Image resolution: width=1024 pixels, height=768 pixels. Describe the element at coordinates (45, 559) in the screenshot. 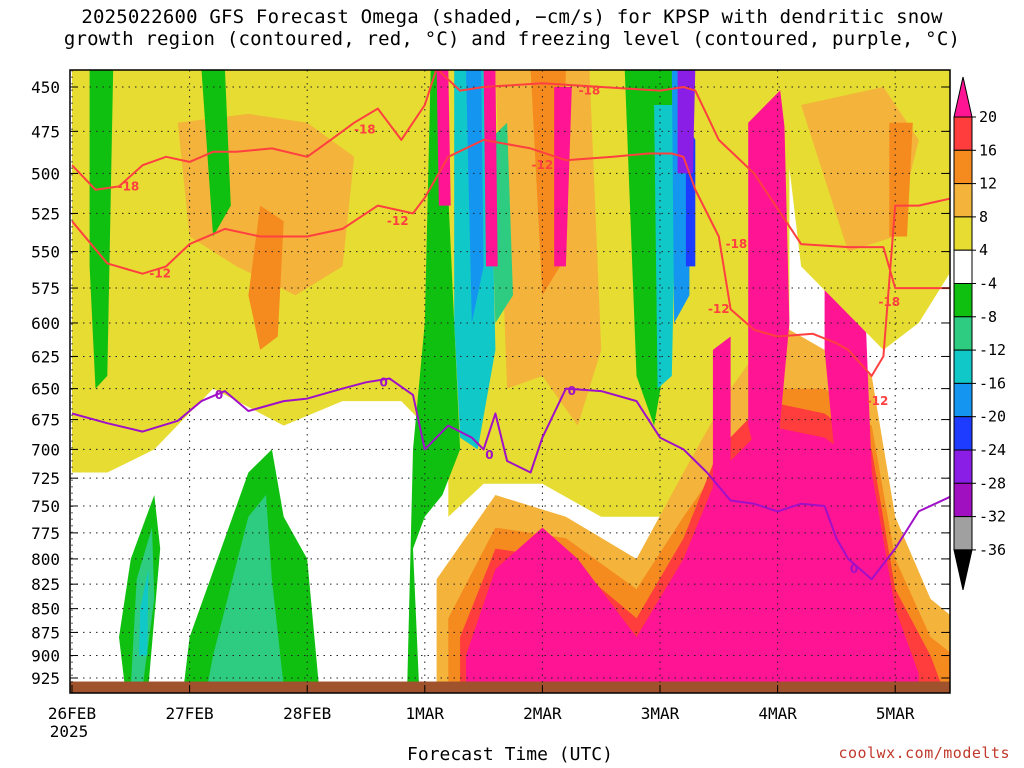

I see `y-tick-label: 800` at that location.